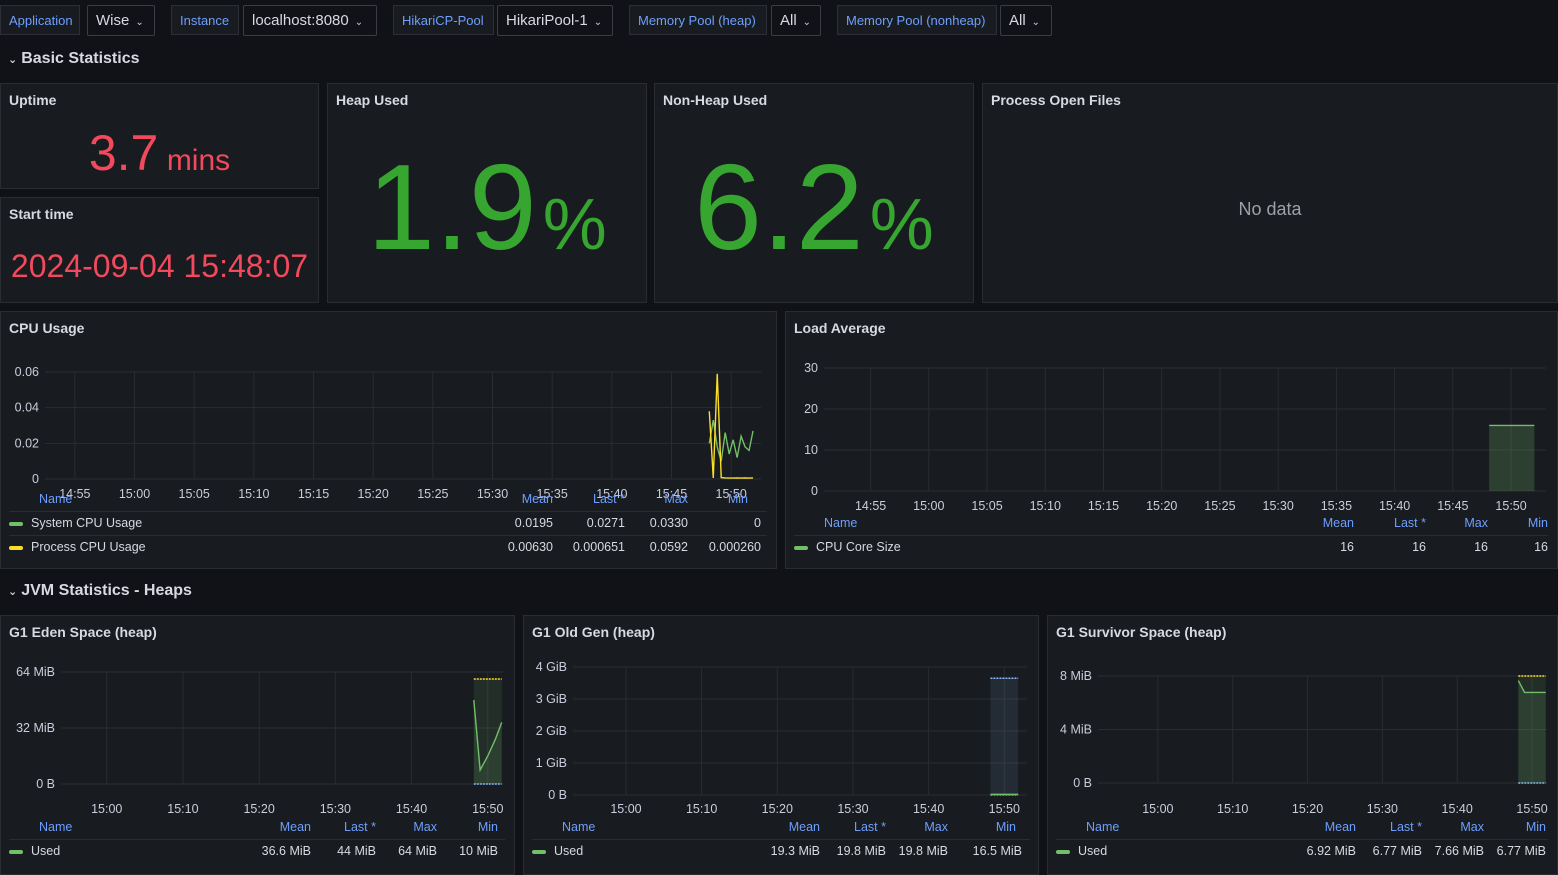 The height and width of the screenshot is (875, 1558). I want to click on panel-heap-used: Heap Used 1.9%, so click(487, 193).